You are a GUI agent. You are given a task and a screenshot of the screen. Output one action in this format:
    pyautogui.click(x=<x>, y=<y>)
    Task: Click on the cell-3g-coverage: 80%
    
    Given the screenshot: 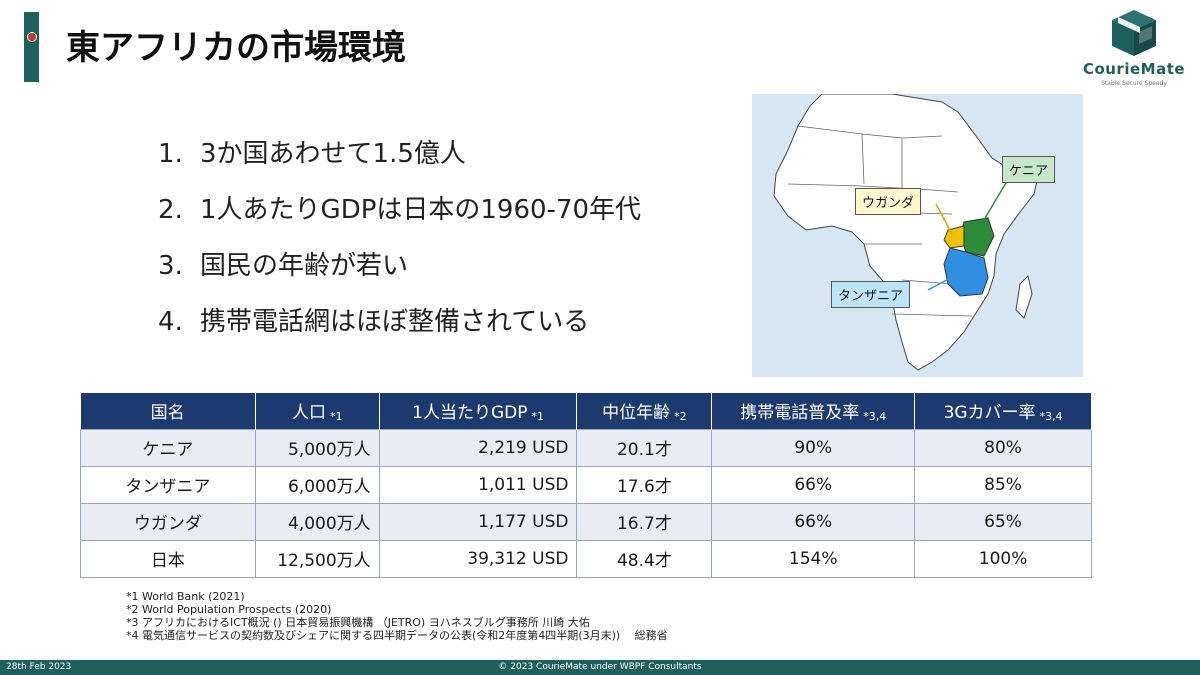 What is the action you would take?
    pyautogui.click(x=1003, y=447)
    